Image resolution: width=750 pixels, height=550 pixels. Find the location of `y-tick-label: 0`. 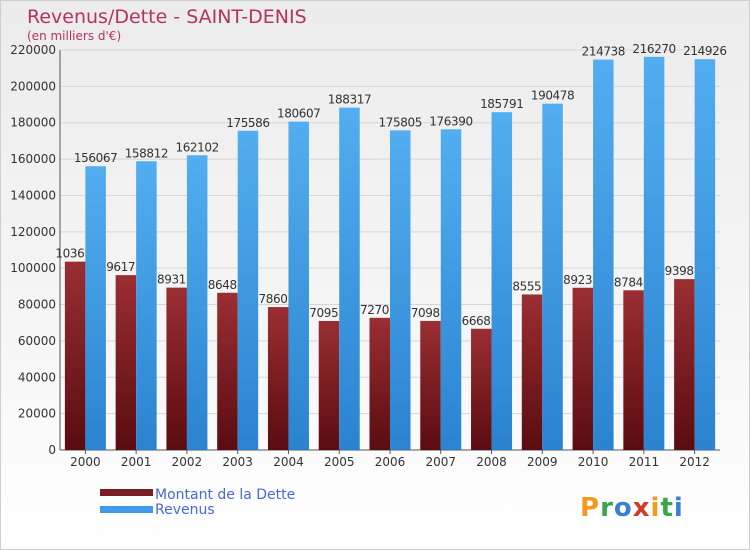

y-tick-label: 0 is located at coordinates (52, 450).